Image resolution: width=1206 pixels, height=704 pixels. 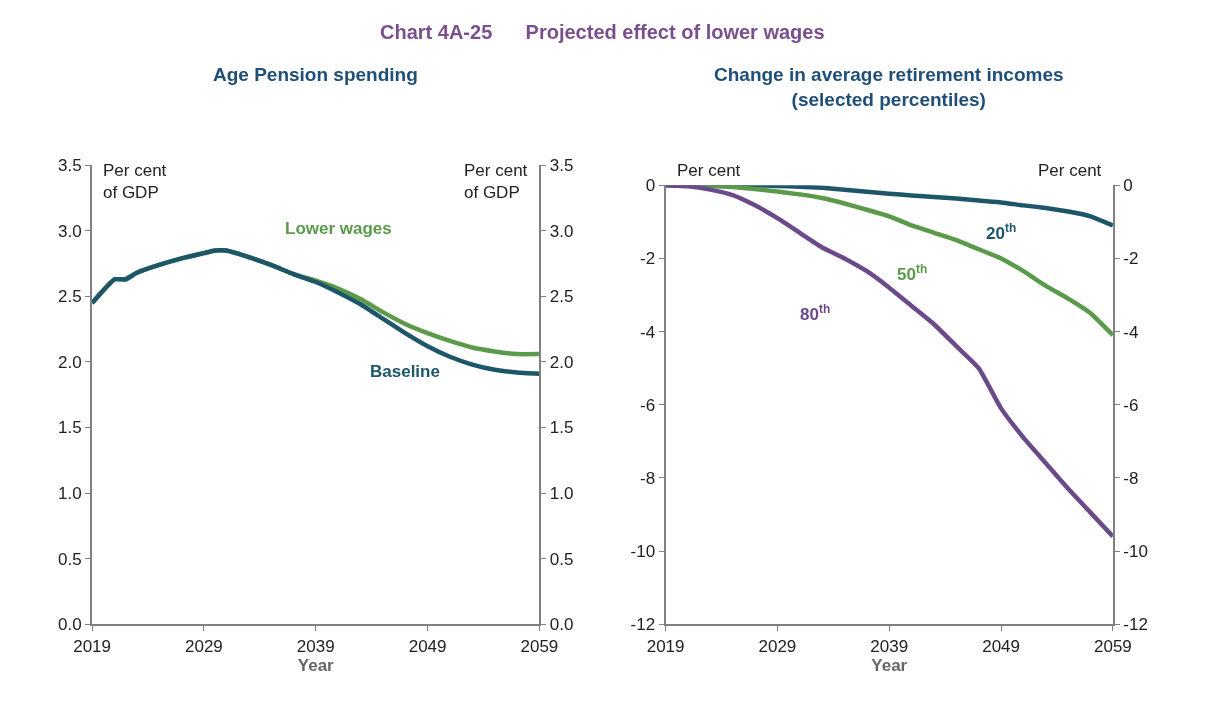 What do you see at coordinates (1131, 405) in the screenshot?
I see `y2-tick-label: -6` at bounding box center [1131, 405].